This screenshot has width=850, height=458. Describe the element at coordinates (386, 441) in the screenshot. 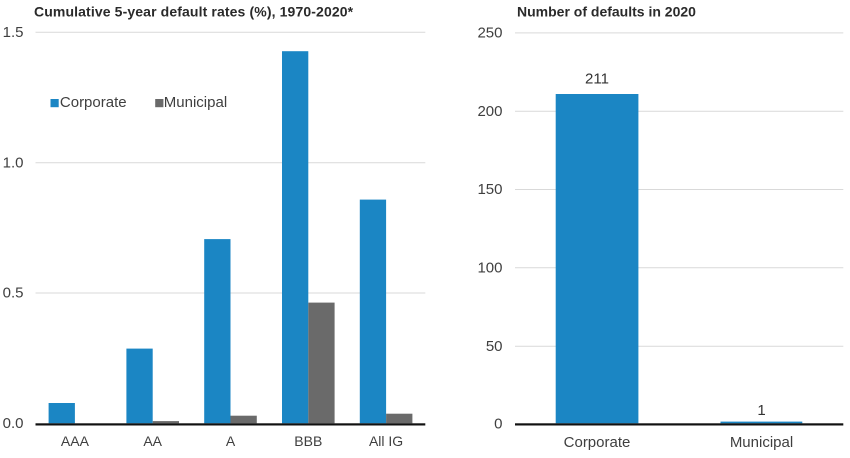

I see `svg-text: All IG` at that location.